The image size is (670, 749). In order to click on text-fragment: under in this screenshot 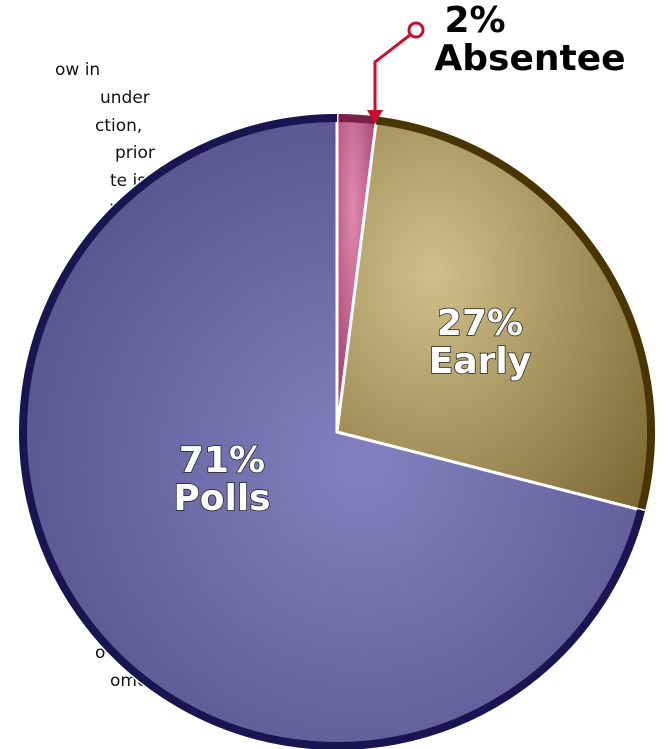, I will do `click(125, 98)`.